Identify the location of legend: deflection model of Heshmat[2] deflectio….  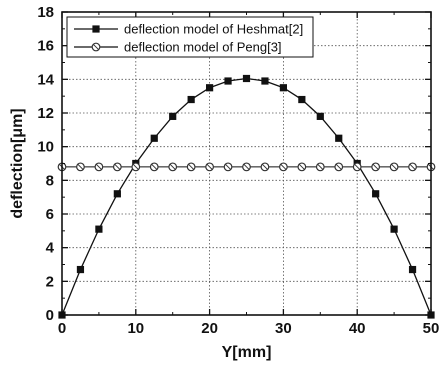
(190, 37).